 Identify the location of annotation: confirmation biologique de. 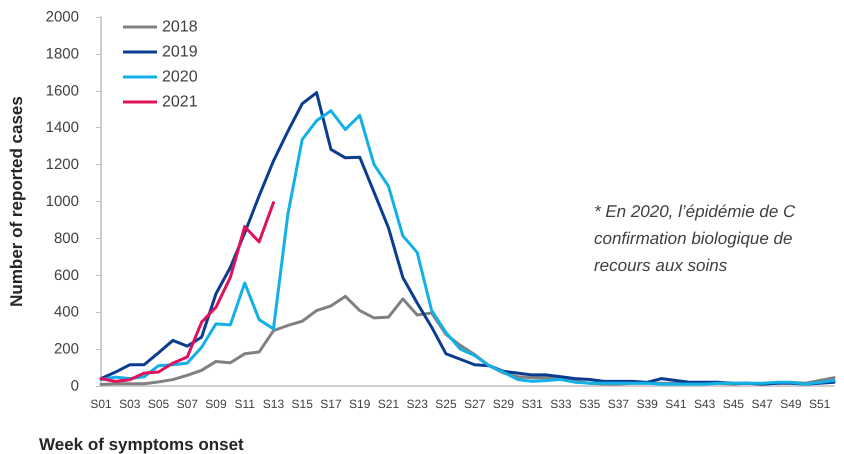
(693, 238).